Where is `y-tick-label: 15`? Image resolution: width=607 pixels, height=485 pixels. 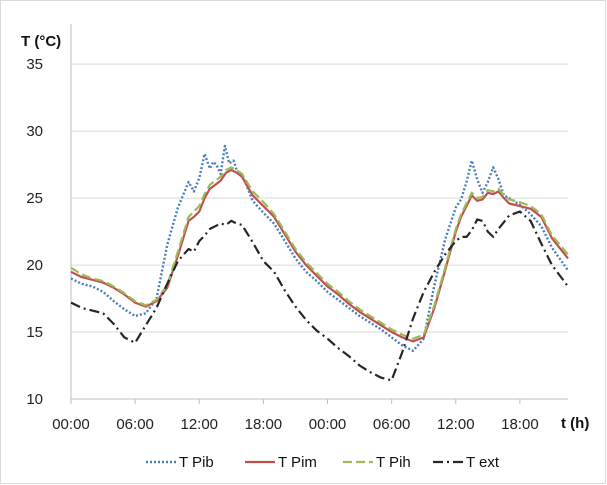
y-tick-label: 15 is located at coordinates (34, 332).